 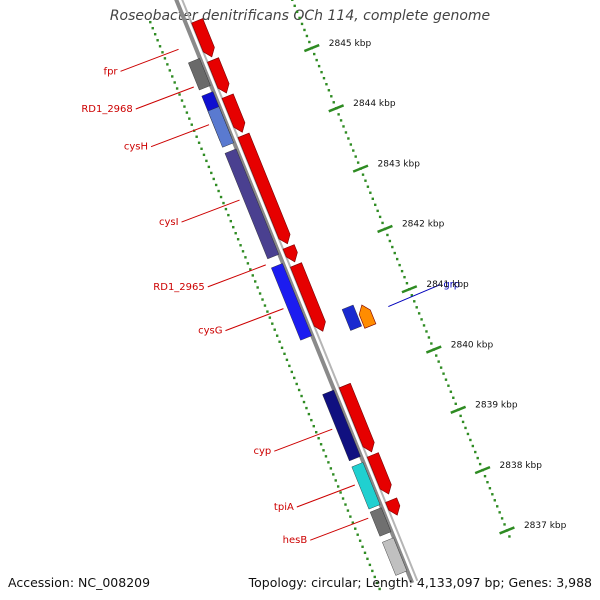 I want to click on axis-tick-label: 2839 kbp, so click(x=496, y=406).